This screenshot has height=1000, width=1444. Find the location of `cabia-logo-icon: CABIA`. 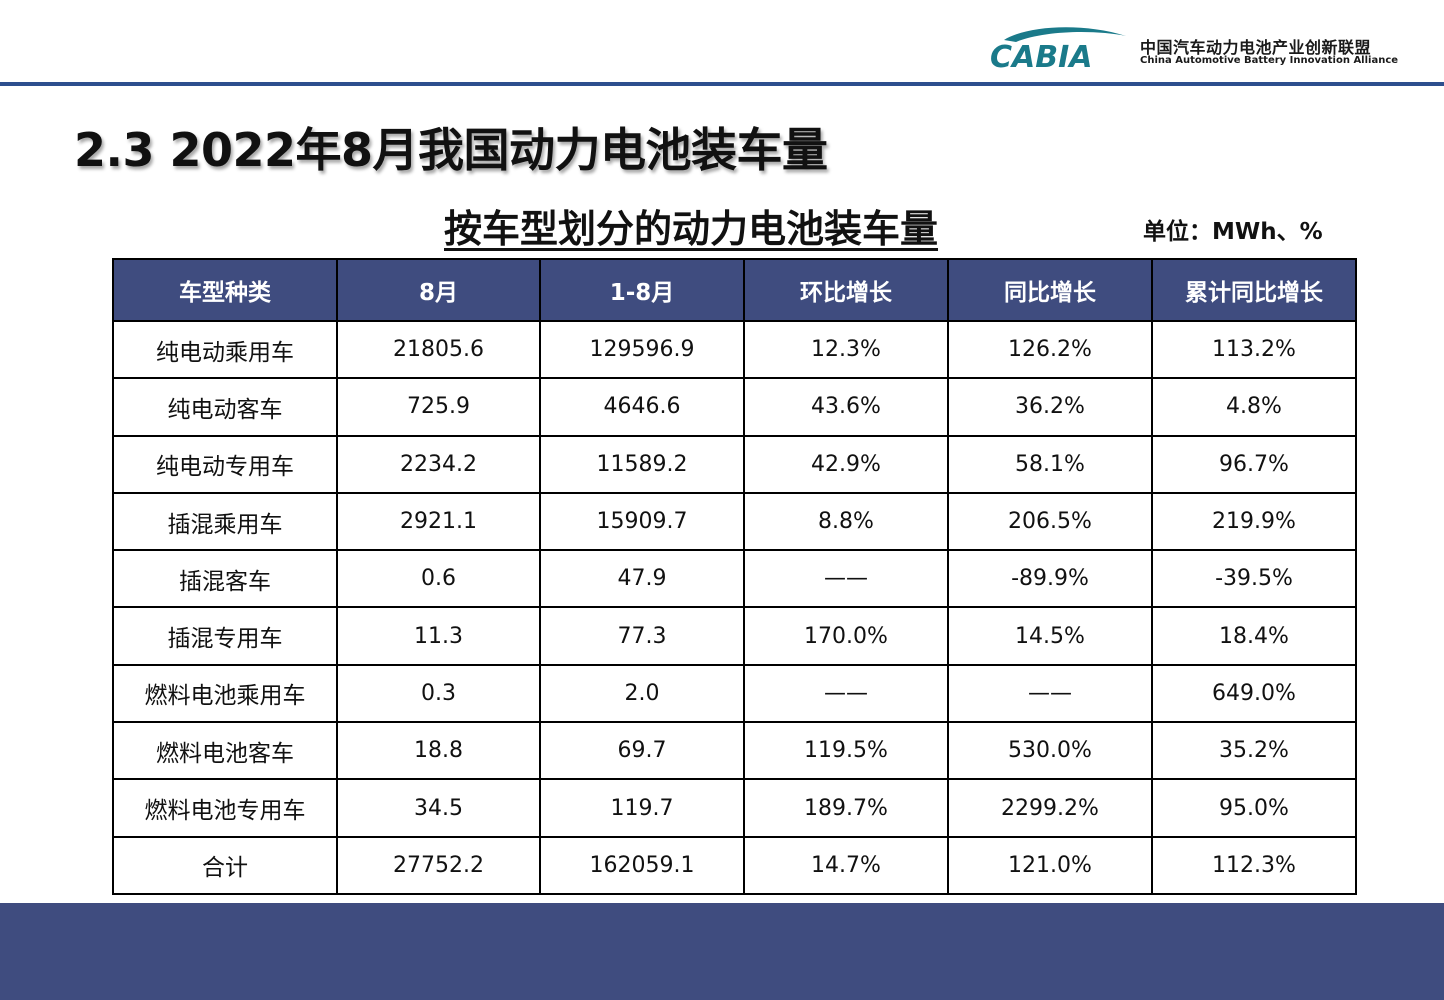

cabia-logo-icon: CABIA is located at coordinates (1058, 50).